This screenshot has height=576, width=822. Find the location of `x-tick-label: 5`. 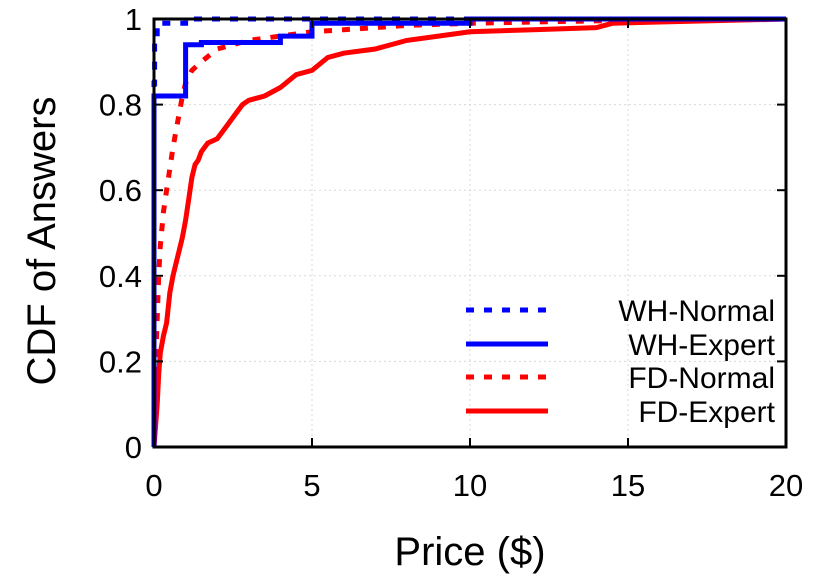

x-tick-label: 5 is located at coordinates (311, 485).